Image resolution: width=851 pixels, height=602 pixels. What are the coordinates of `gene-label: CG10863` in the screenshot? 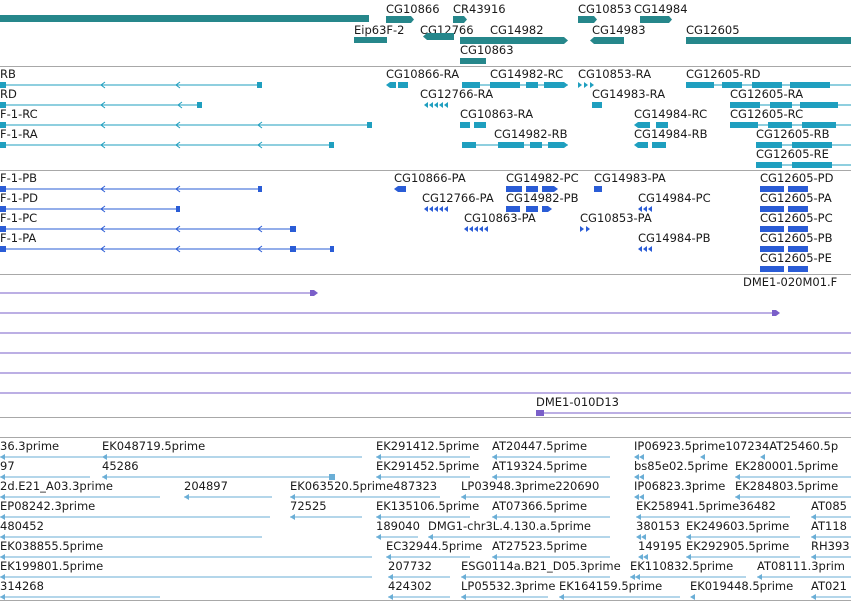 It's located at (487, 50).